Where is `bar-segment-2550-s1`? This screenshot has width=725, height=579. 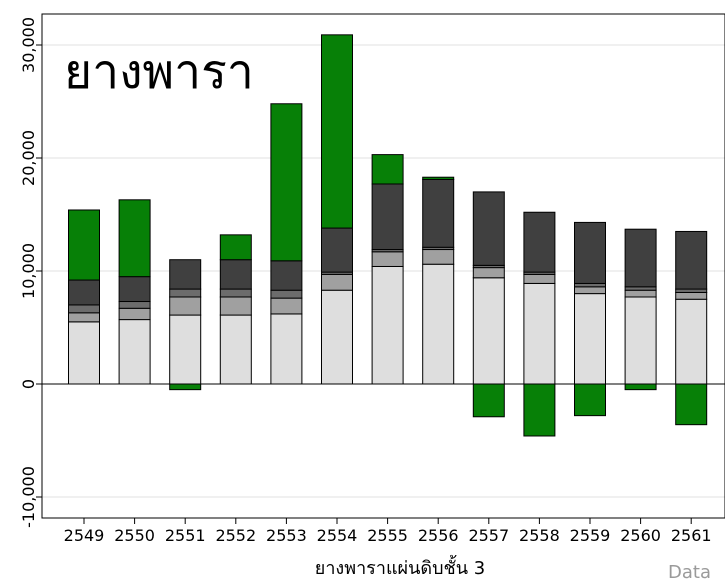
bar-segment-2550-s1 is located at coordinates (134, 352).